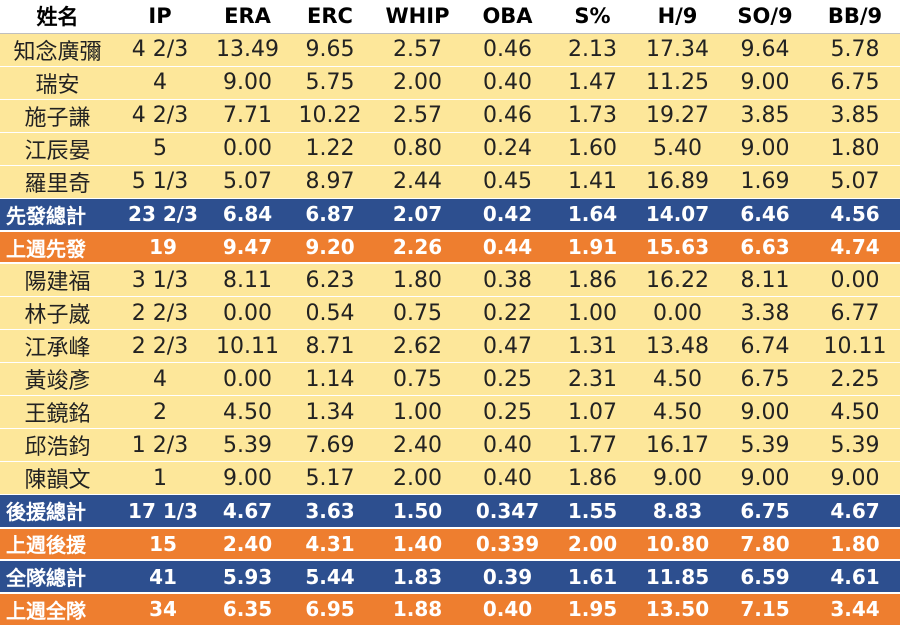 The width and height of the screenshot is (900, 627). What do you see at coordinates (330, 182) in the screenshot?
I see `cell-erc: 8.97` at bounding box center [330, 182].